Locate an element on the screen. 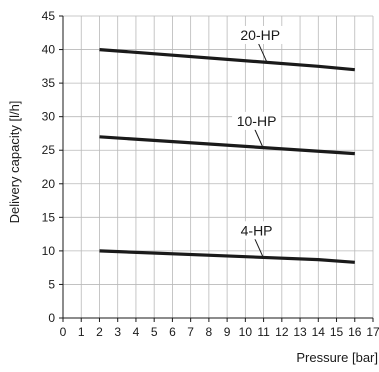 This screenshot has width=379, height=372. x-tick-label: 4 is located at coordinates (136, 332).